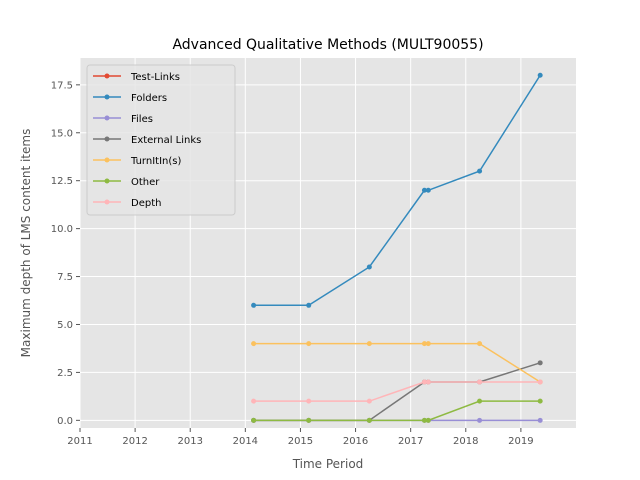  What do you see at coordinates (126, 182) in the screenshot?
I see `legend-item-other: Other` at bounding box center [126, 182].